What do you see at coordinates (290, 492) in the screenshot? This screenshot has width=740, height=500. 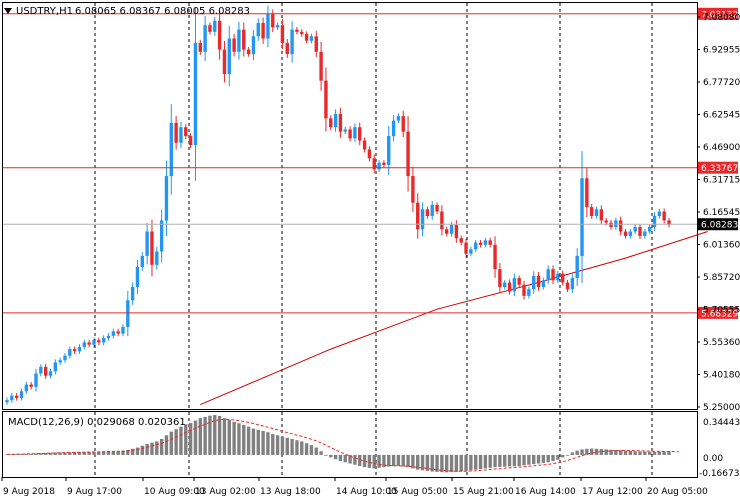 I see `time-tick-label: 13 Aug 18:00` at bounding box center [290, 492].